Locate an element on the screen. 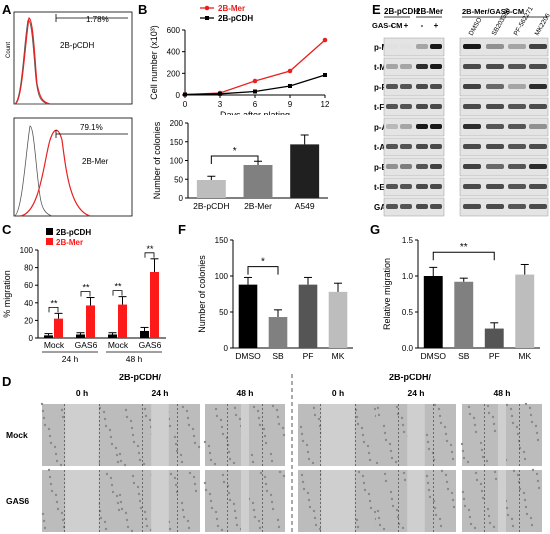 This screenshot has height=534, width=550. significance-marker: ** is located at coordinates (86, 288).